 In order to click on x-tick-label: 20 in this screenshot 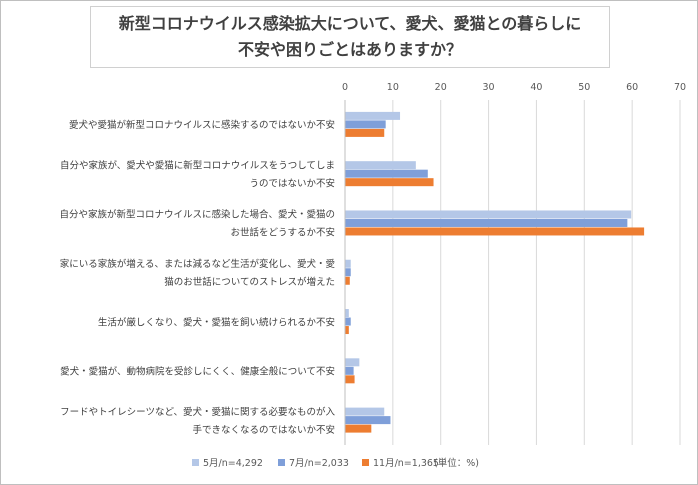, I will do `click(441, 87)`.